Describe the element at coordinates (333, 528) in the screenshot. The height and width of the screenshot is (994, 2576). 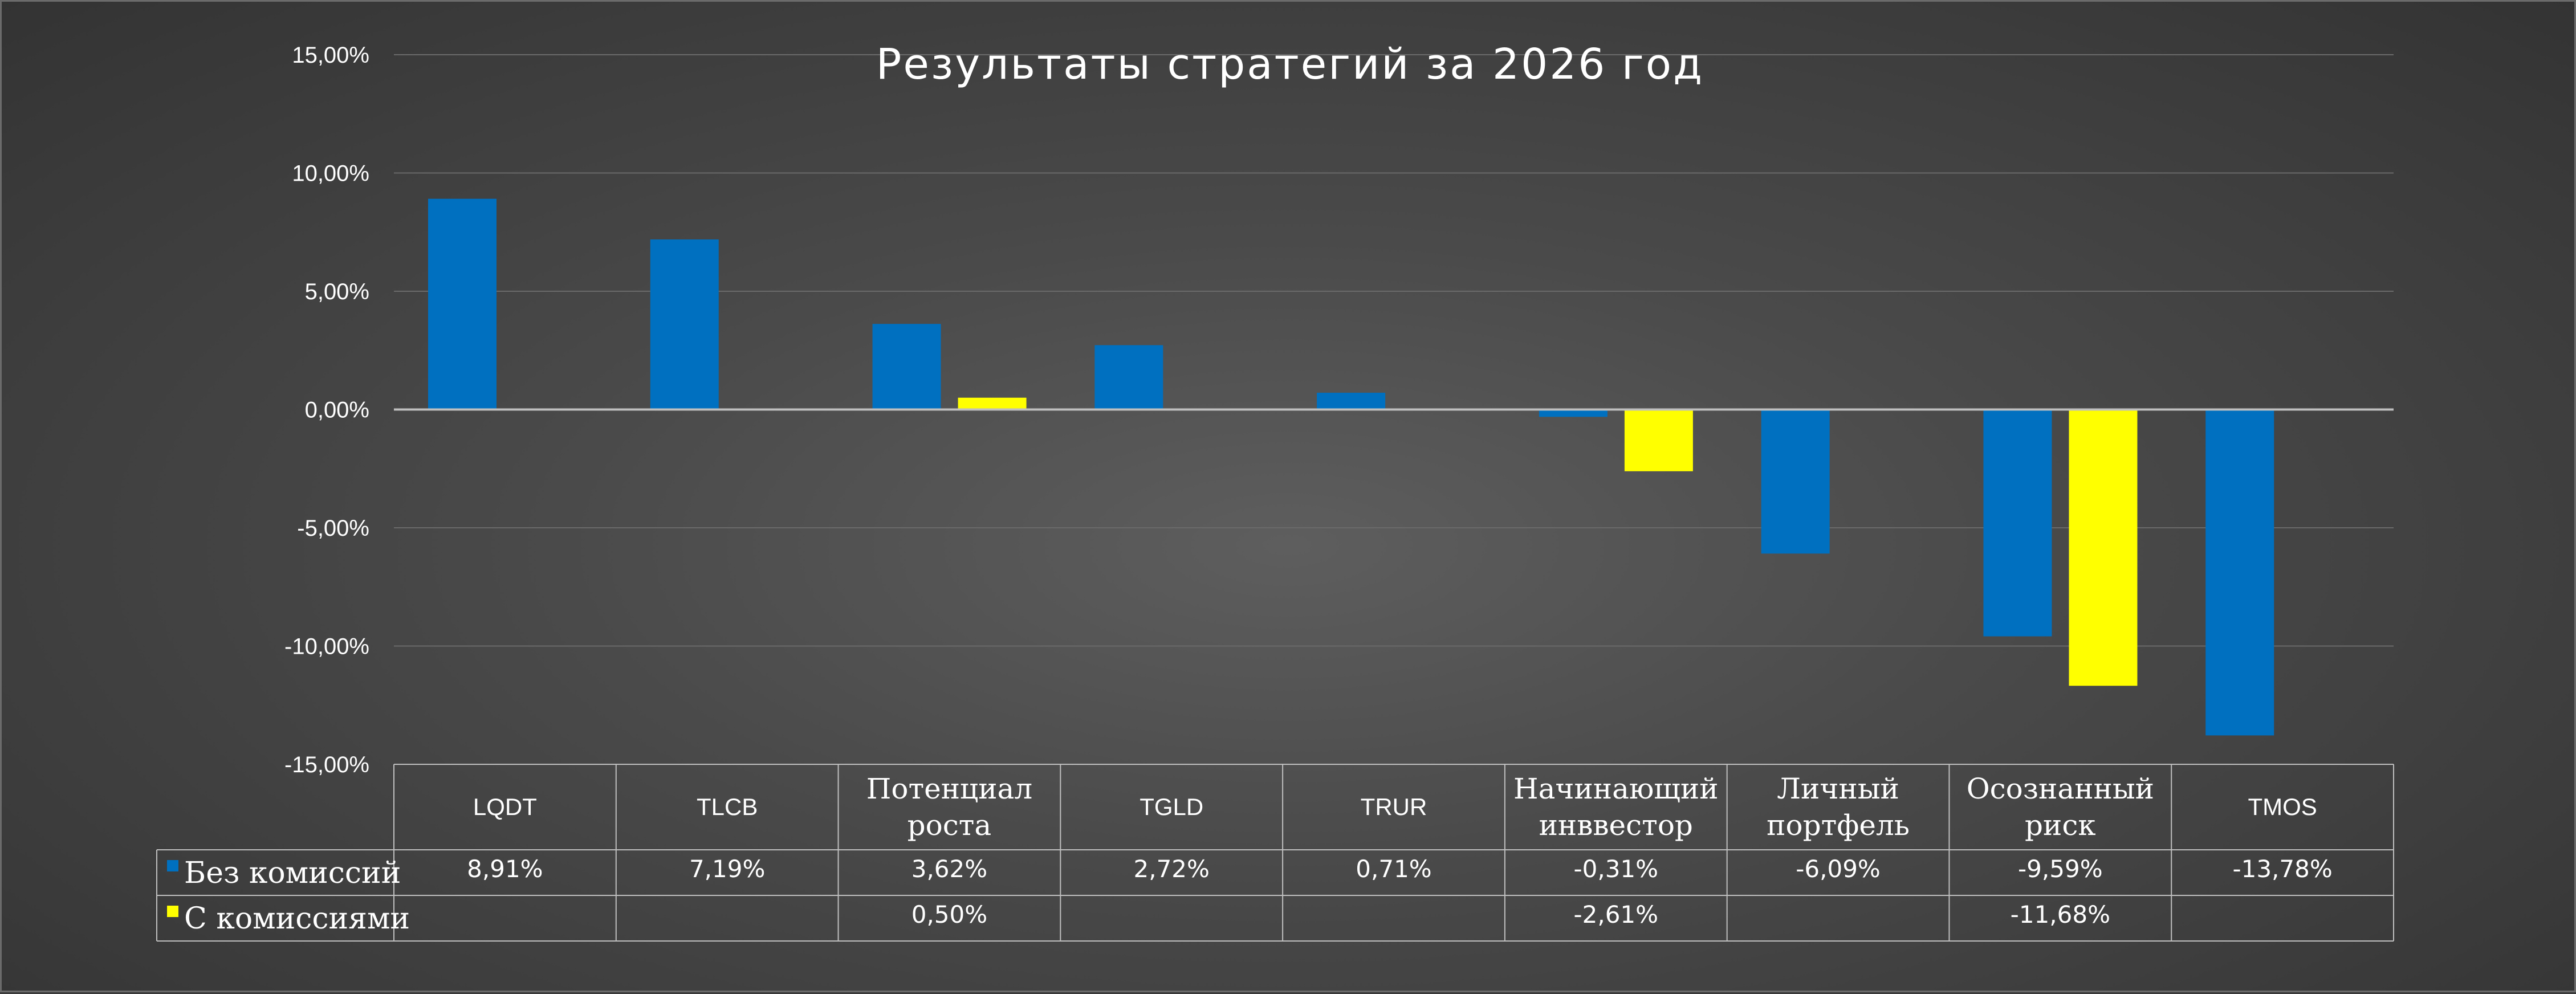
I see `y-tick-label: -5,00%` at that location.